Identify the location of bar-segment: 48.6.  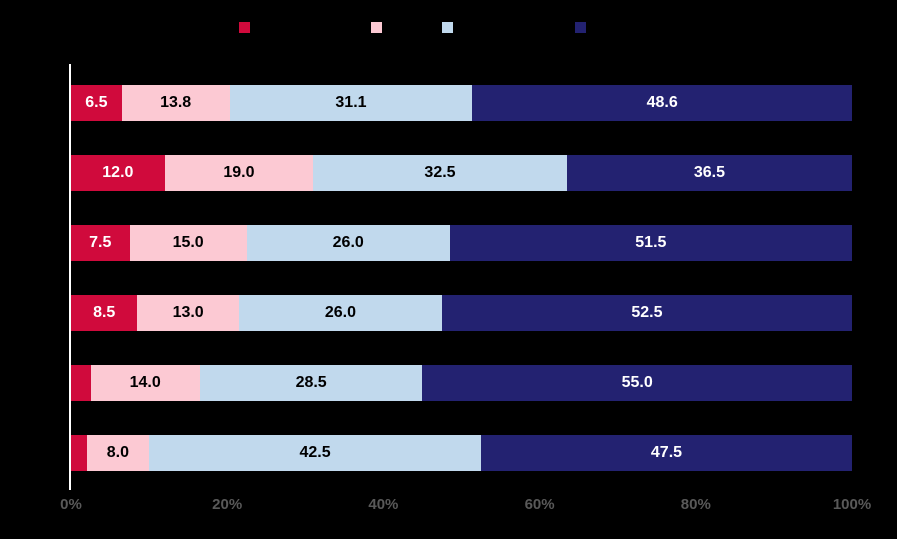
(662, 103).